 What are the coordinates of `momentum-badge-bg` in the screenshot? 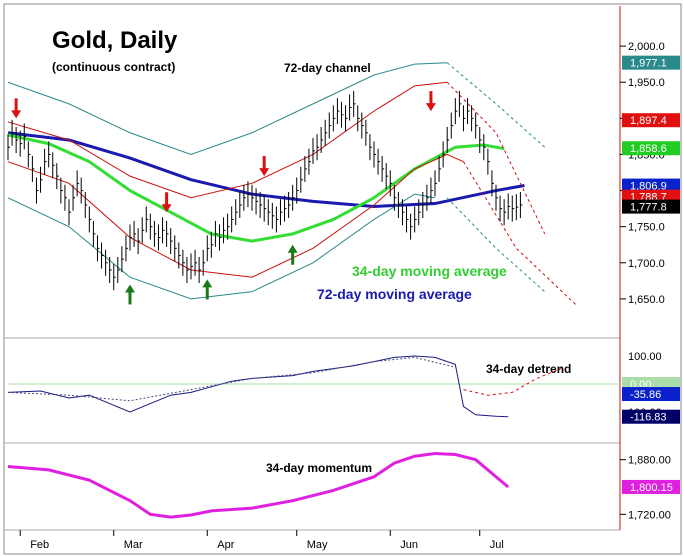 It's located at (651, 486).